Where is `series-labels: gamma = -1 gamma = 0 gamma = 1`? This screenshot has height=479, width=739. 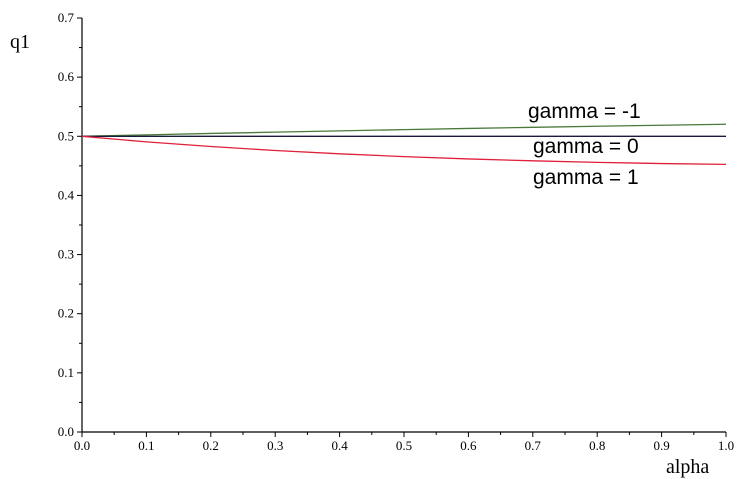
series-labels: gamma = -1 gamma = 0 gamma = 1 is located at coordinates (584, 144).